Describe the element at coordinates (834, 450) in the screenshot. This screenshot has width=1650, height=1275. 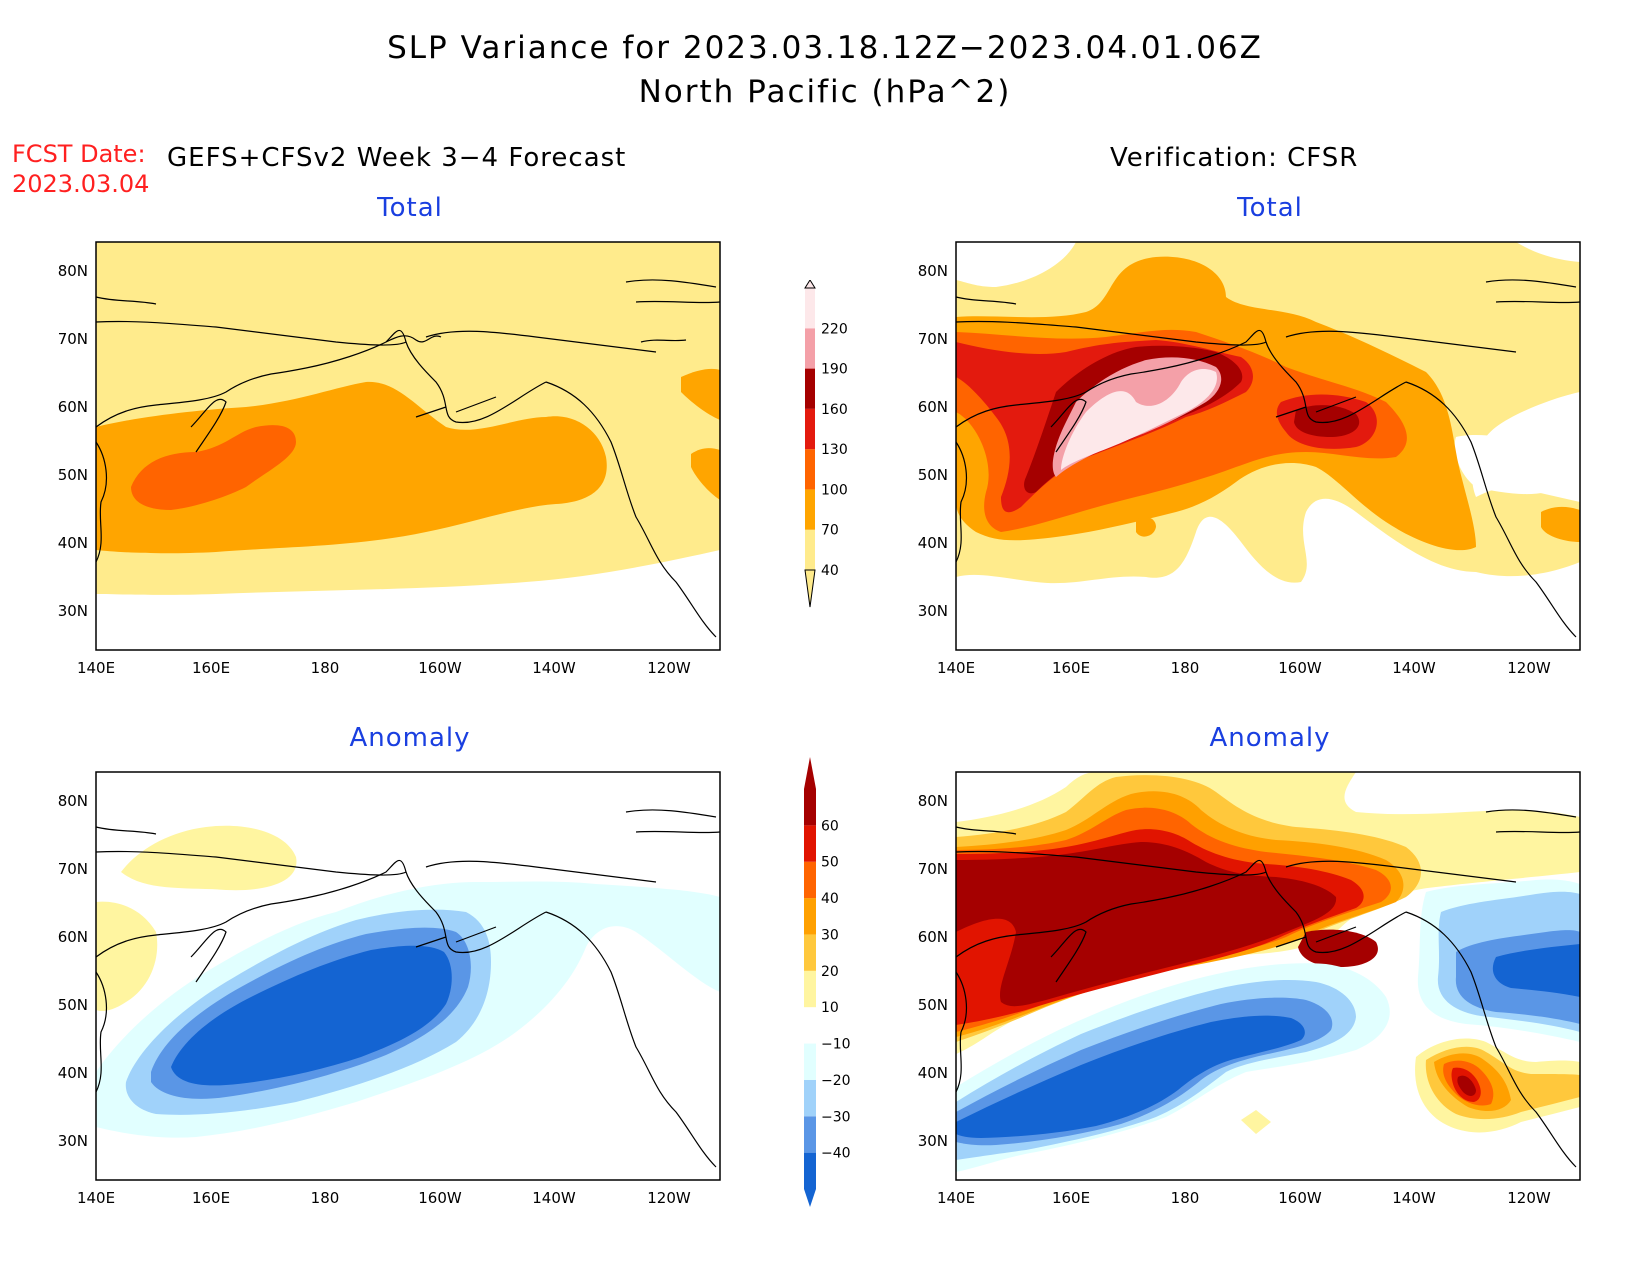
I see `colorbar-total-label: 130` at that location.